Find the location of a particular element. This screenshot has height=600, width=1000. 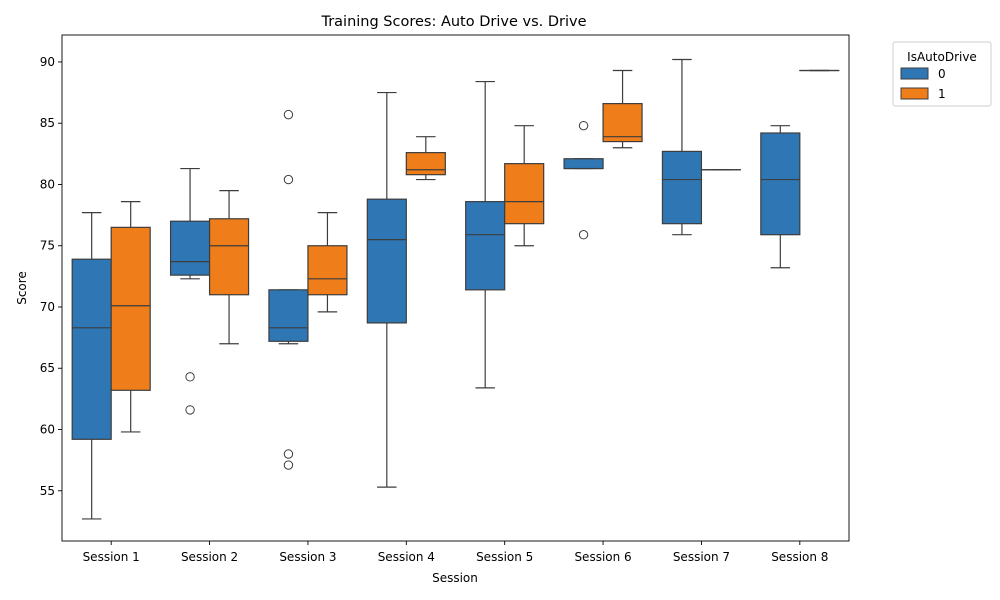

y-tick-label: 80 is located at coordinates (47, 184).